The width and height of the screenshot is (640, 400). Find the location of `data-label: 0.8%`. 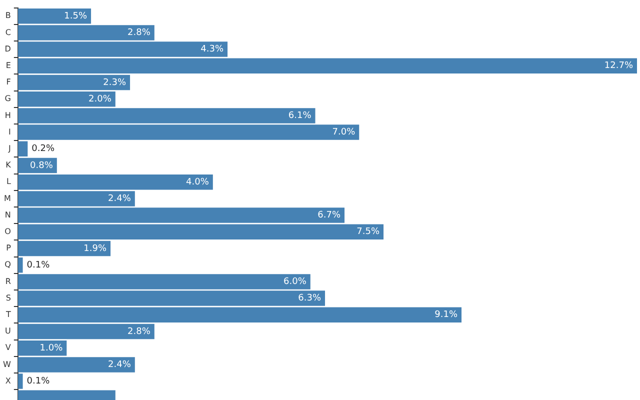

data-label: 0.8% is located at coordinates (42, 165).